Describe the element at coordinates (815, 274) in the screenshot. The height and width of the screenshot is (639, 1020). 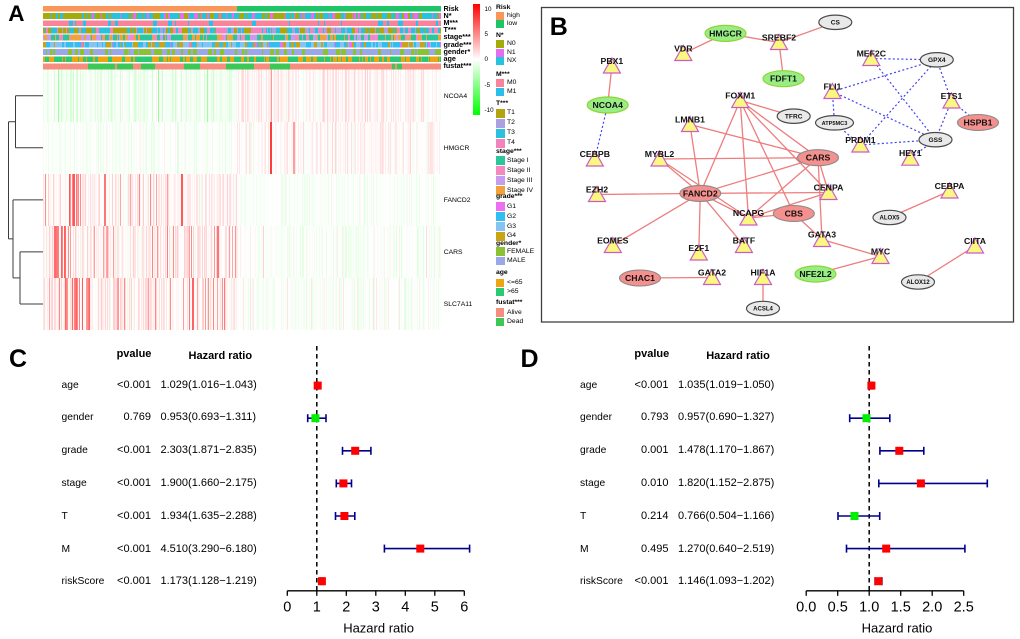
I see `svg-text: NFE2L2` at that location.